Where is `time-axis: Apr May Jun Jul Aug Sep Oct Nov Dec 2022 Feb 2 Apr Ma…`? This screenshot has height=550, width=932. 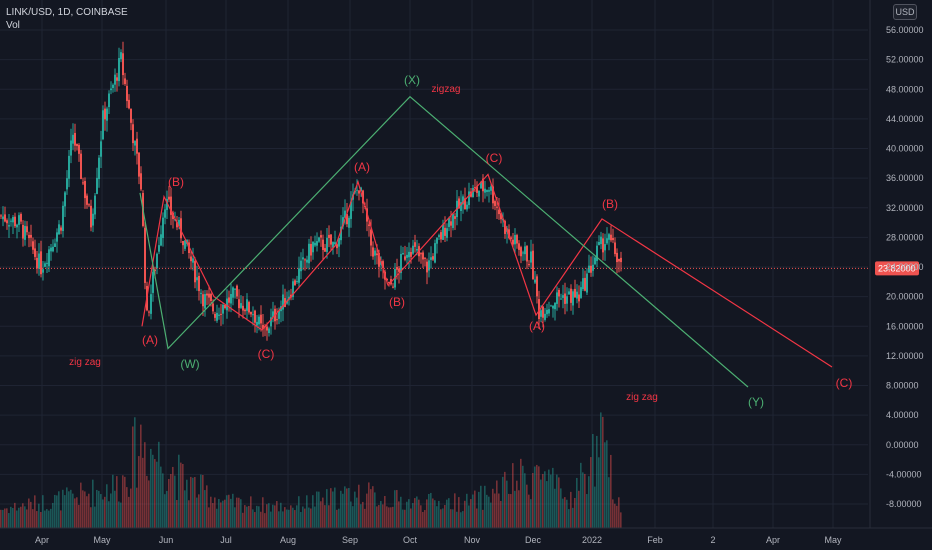
time-axis: Apr May Jun Jul Aug Sep Oct Nov Dec 2022 Feb 2 Apr Ma… is located at coordinates (466, 536).